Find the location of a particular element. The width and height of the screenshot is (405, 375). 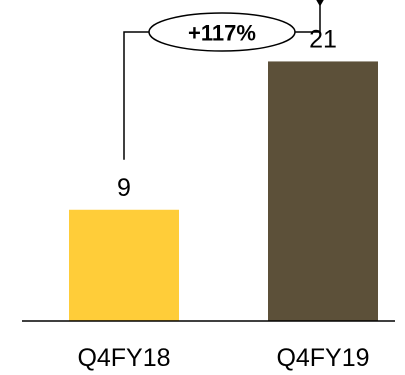

growth-badge-ellipse is located at coordinates (222, 32).